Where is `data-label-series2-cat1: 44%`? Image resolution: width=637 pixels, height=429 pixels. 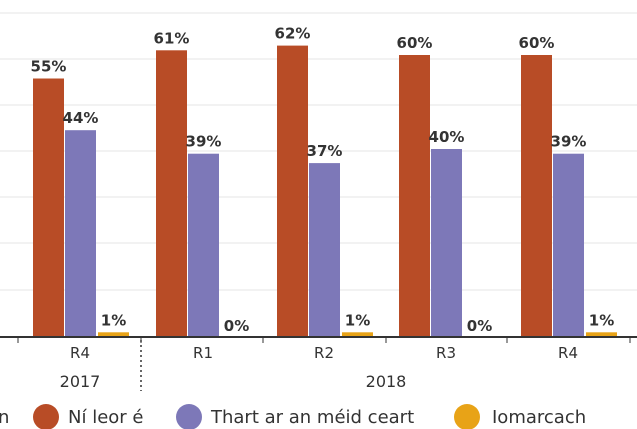
data-label-series2-cat1: 44% is located at coordinates (81, 118).